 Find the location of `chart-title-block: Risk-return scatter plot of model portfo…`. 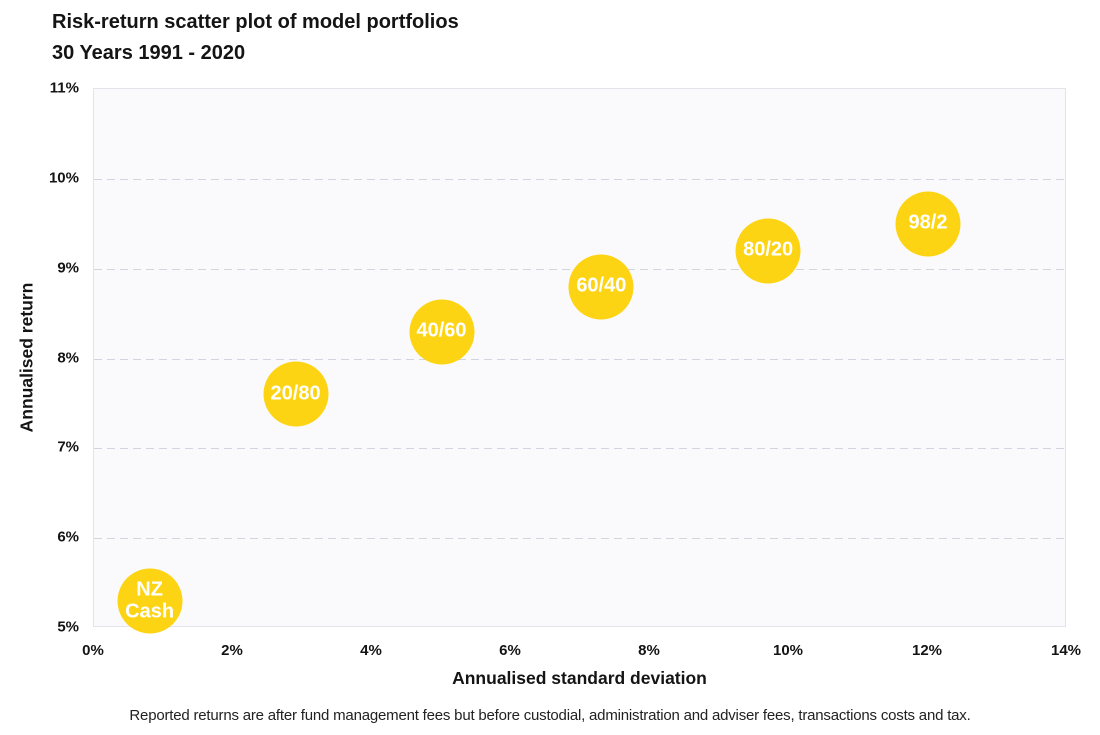

chart-title-block: Risk-return scatter plot of model portfo… is located at coordinates (255, 38).